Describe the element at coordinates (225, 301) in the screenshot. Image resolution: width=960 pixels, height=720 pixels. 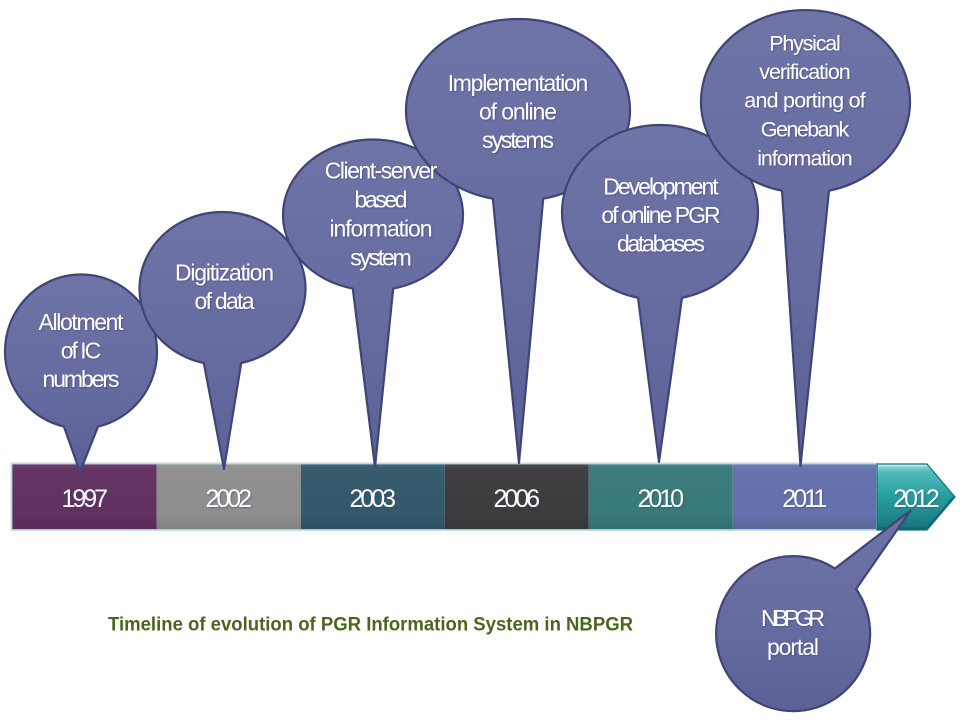
I see `svg-text: of data` at that location.